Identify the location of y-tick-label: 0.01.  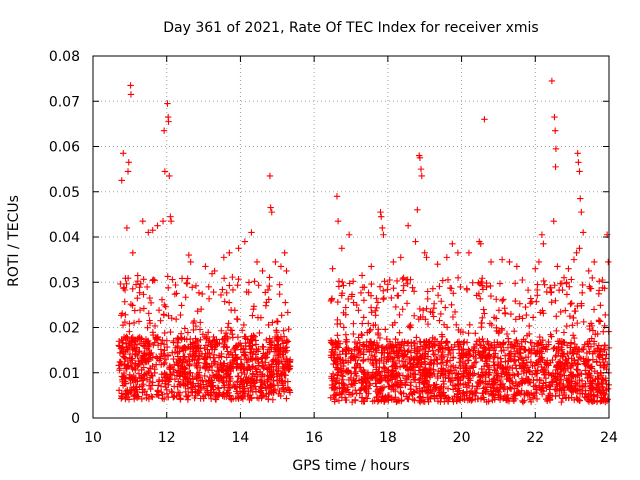
(64, 374).